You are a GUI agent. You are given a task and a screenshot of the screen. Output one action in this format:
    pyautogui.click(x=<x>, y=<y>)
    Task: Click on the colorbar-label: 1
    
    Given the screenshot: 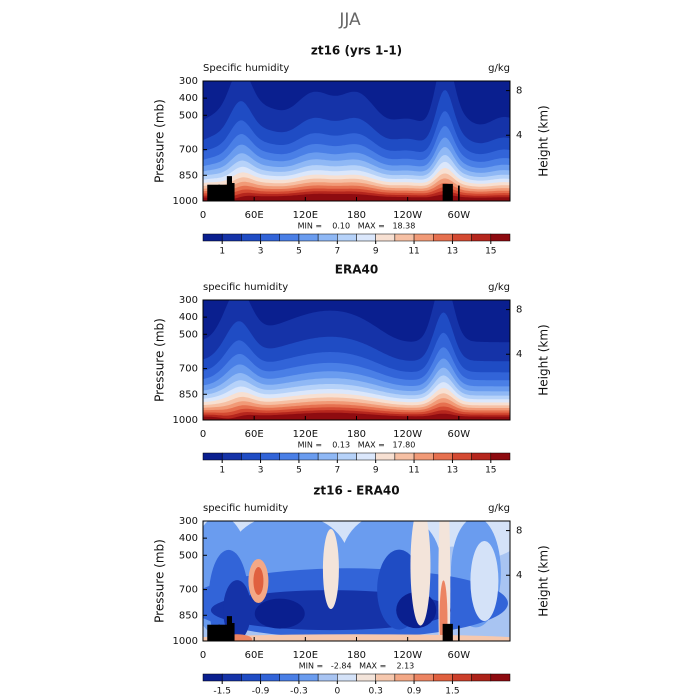 What is the action you would take?
    pyautogui.click(x=222, y=471)
    